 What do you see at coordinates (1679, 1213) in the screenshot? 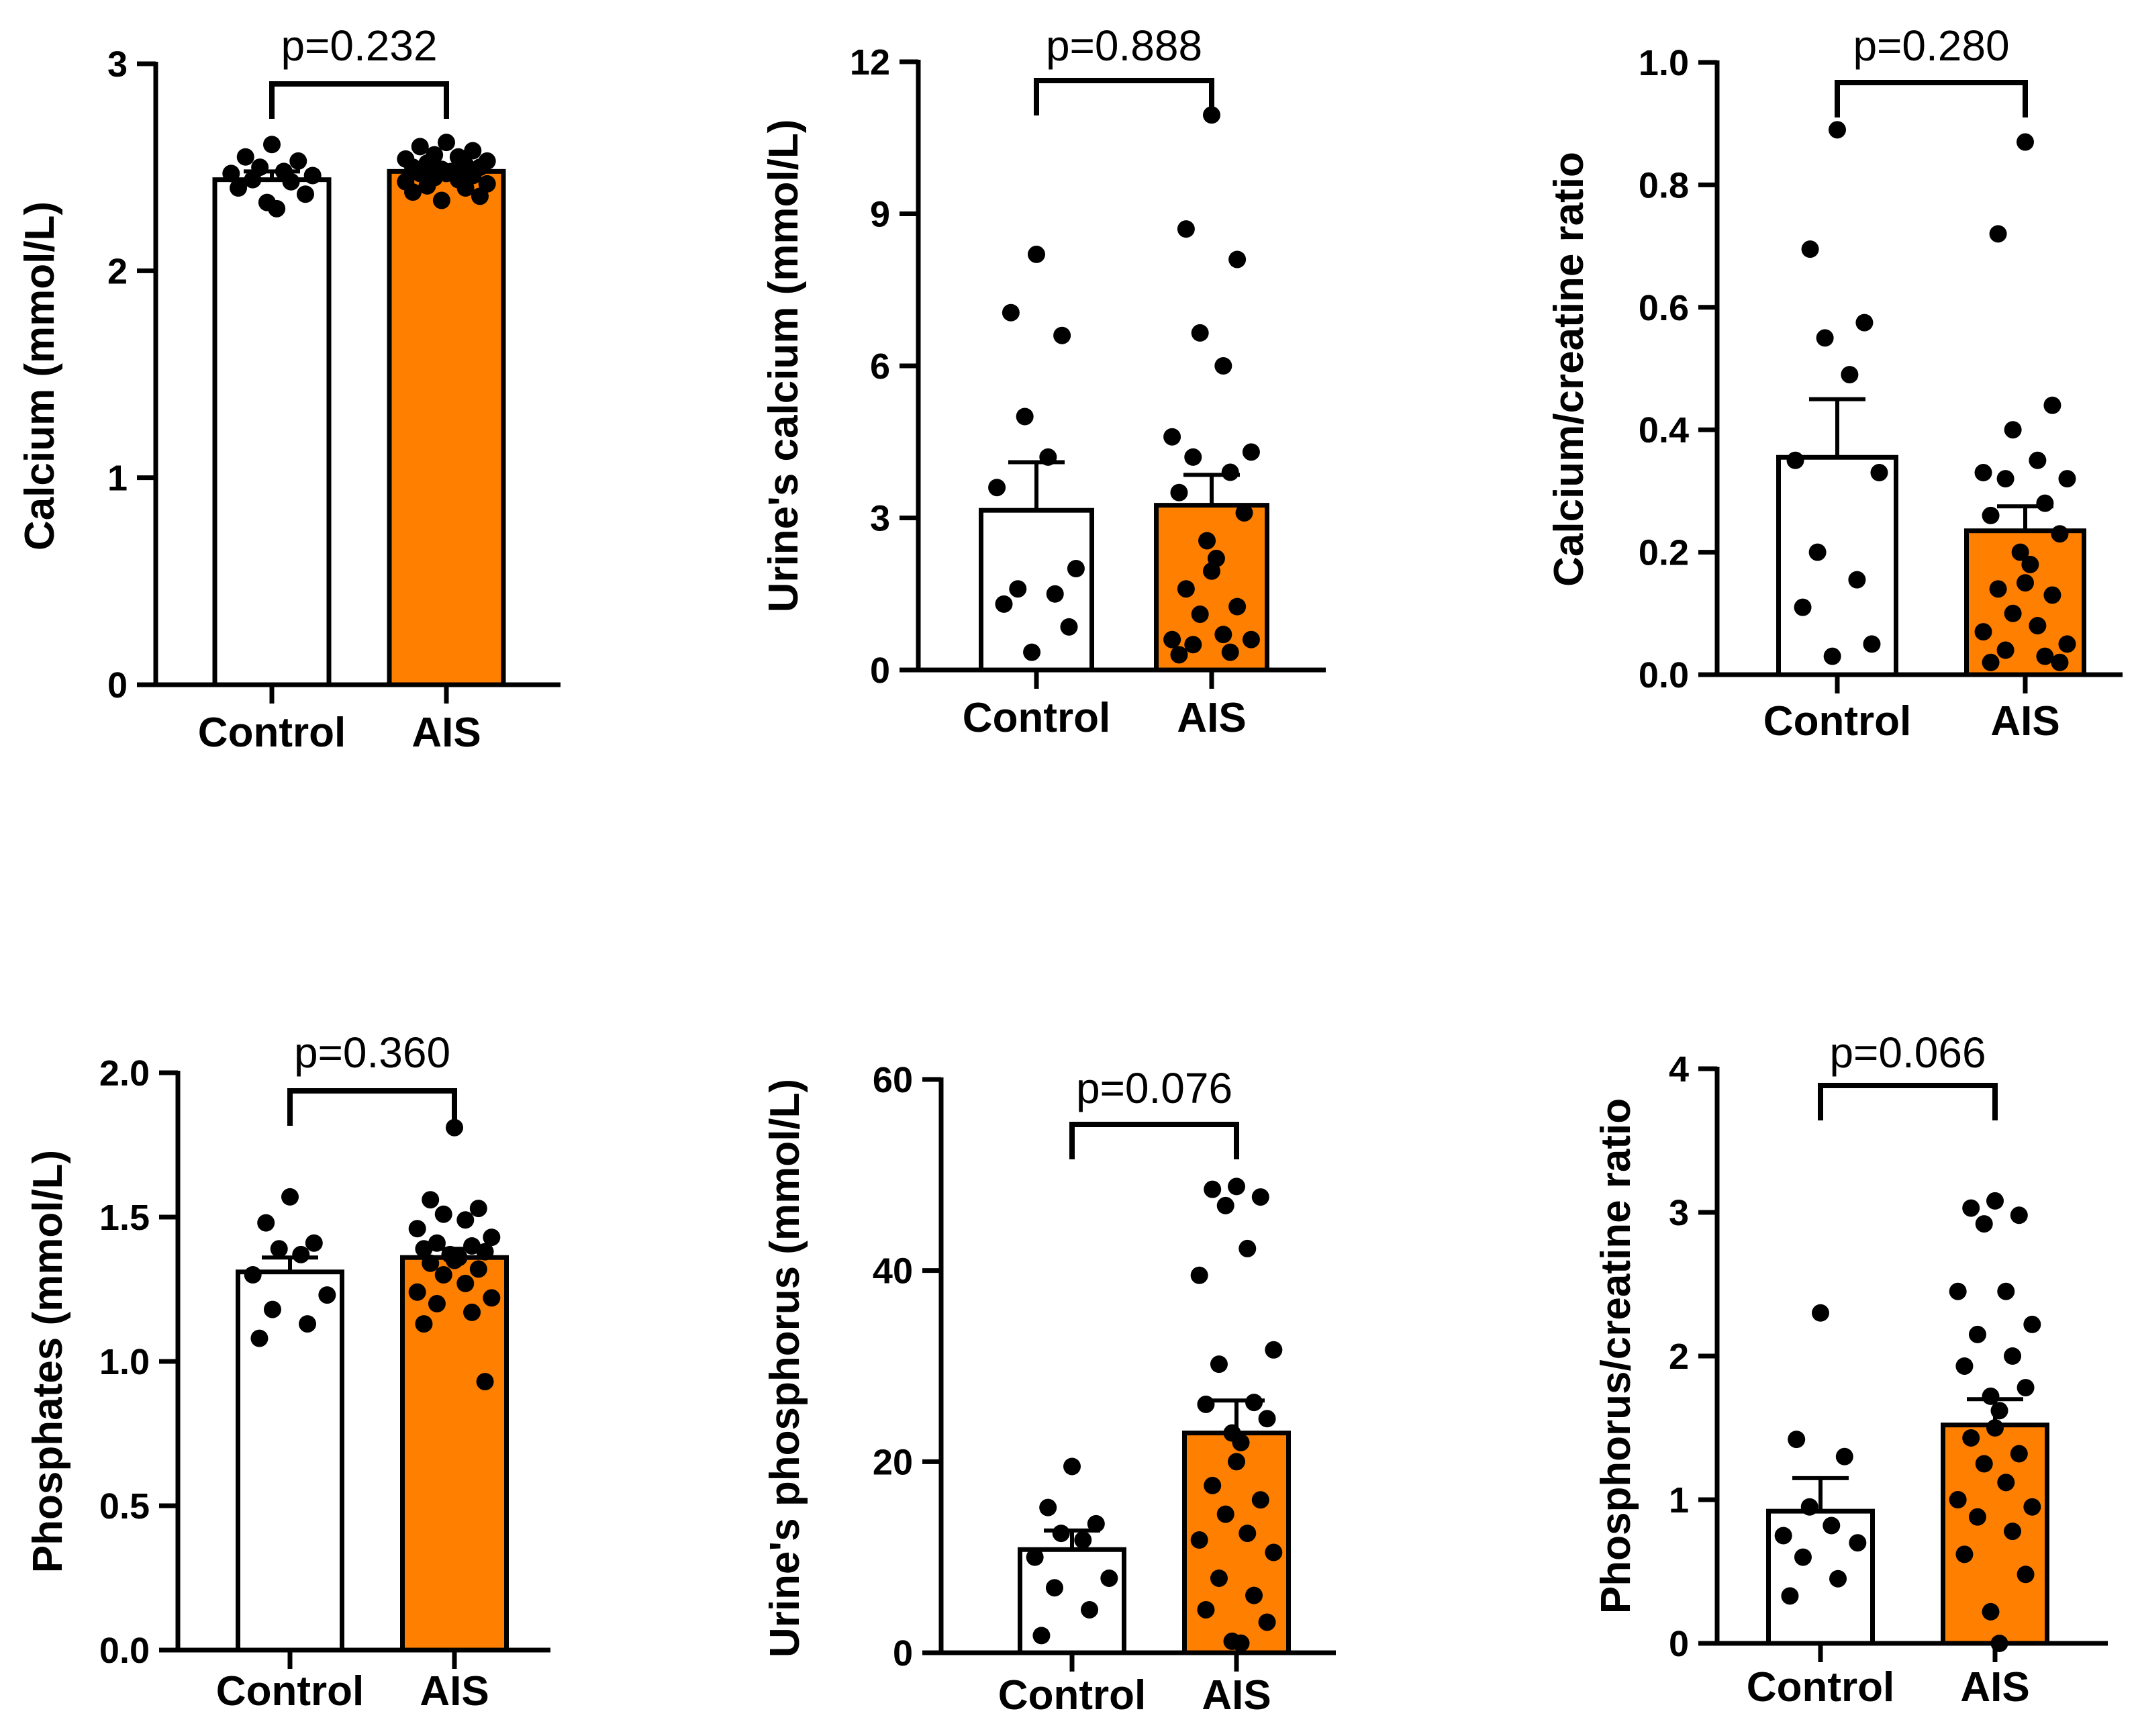
I see `y-tick-label: 3` at bounding box center [1679, 1213].